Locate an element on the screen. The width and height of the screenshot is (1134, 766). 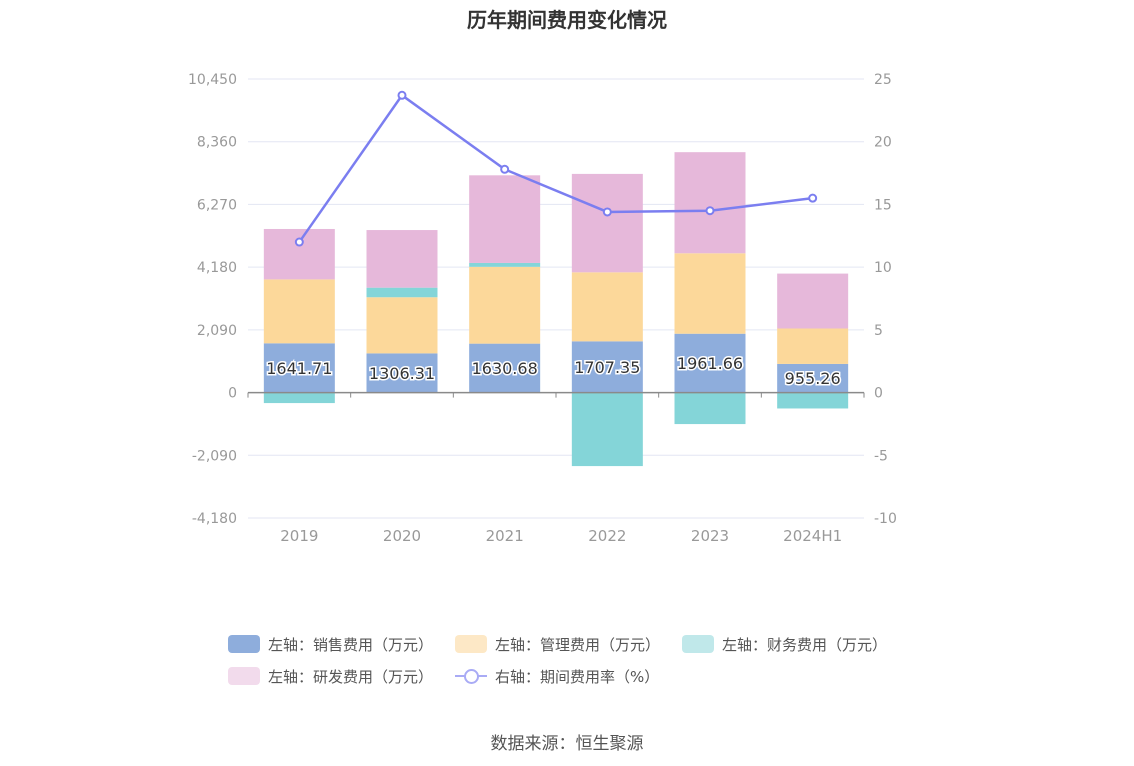
legend-label-sales: 左轴：销售费用（万元） is located at coordinates (351, 644).